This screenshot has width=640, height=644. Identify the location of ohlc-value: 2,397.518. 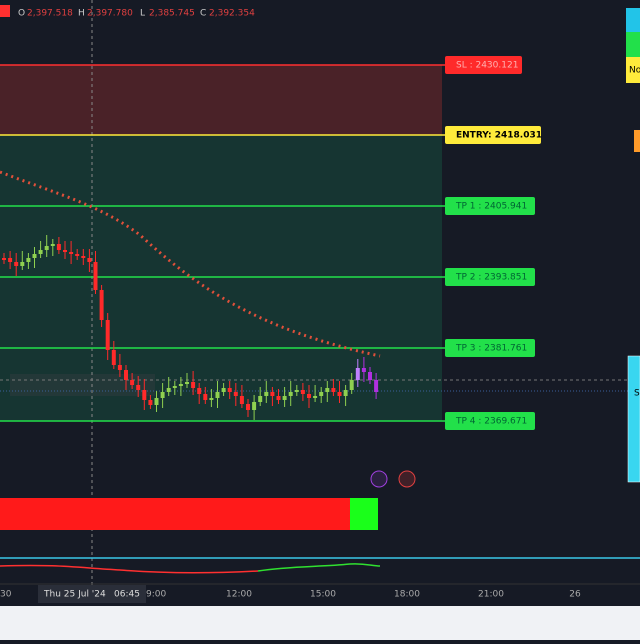
(50, 14).